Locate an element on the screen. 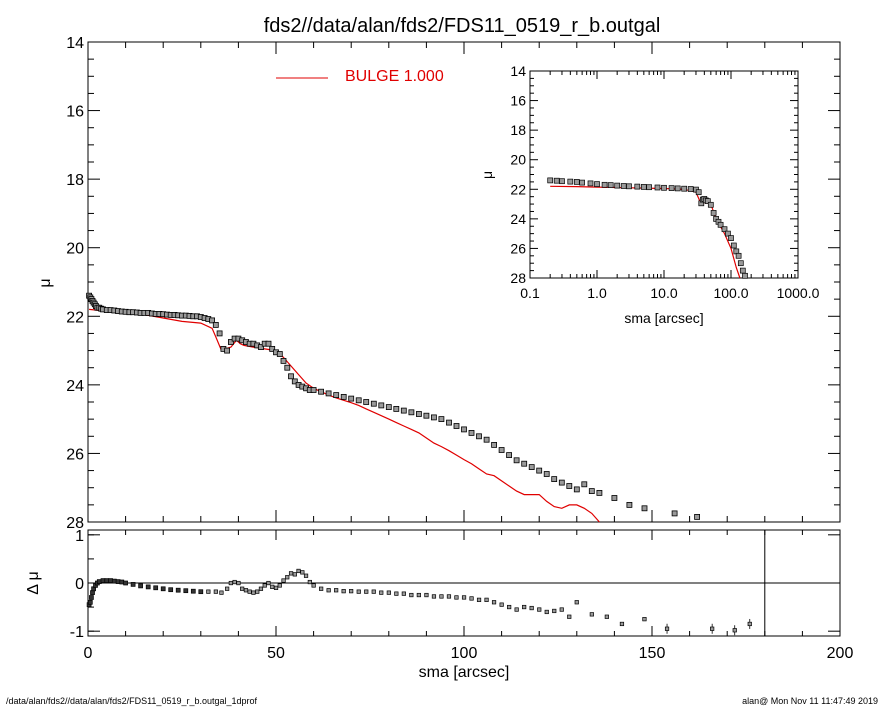 The height and width of the screenshot is (713, 885). inset-xtick-label: 1000.0 is located at coordinates (798, 293).